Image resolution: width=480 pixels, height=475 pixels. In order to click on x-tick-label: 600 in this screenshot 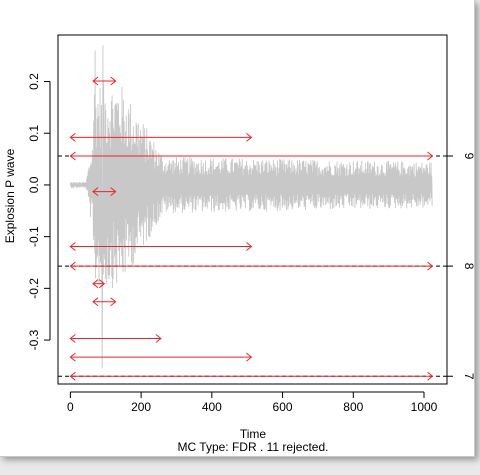, I will do `click(283, 407)`.